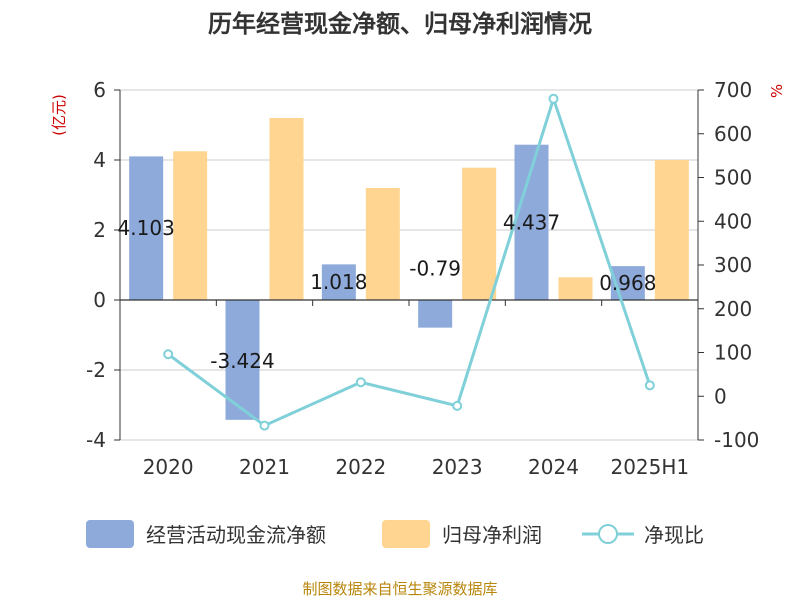  Describe the element at coordinates (406, 534) in the screenshot. I see `legend-swatch-net-profit` at that location.